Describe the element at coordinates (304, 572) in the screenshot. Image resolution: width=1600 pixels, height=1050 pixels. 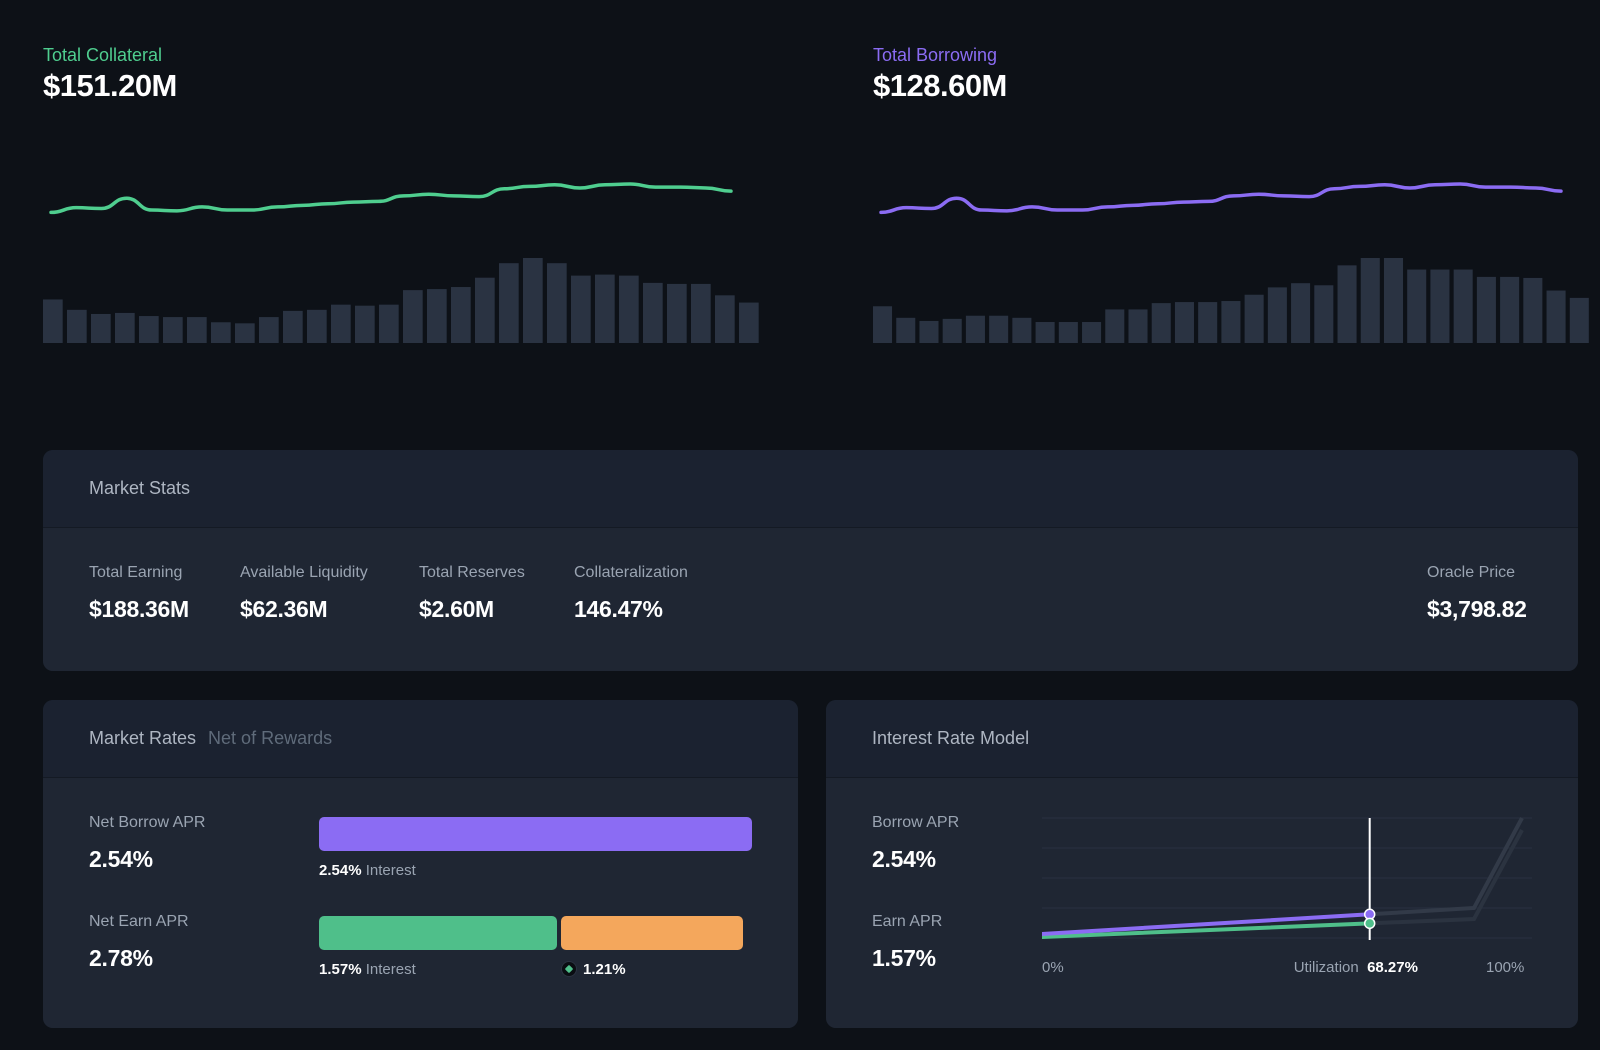
I see `stat-label: Available Liquidity` at that location.